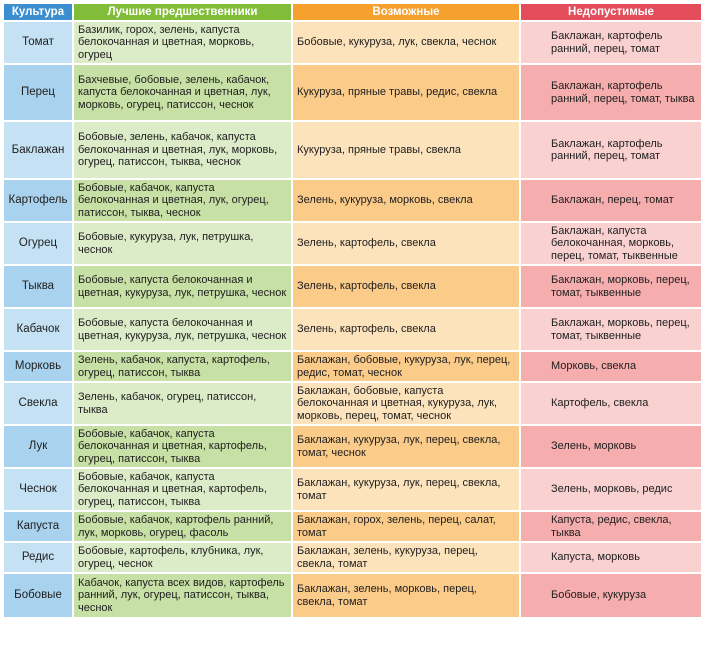 The height and width of the screenshot is (654, 703). Describe the element at coordinates (38, 557) in the screenshot. I see `crop-name-cell: Редис` at that location.